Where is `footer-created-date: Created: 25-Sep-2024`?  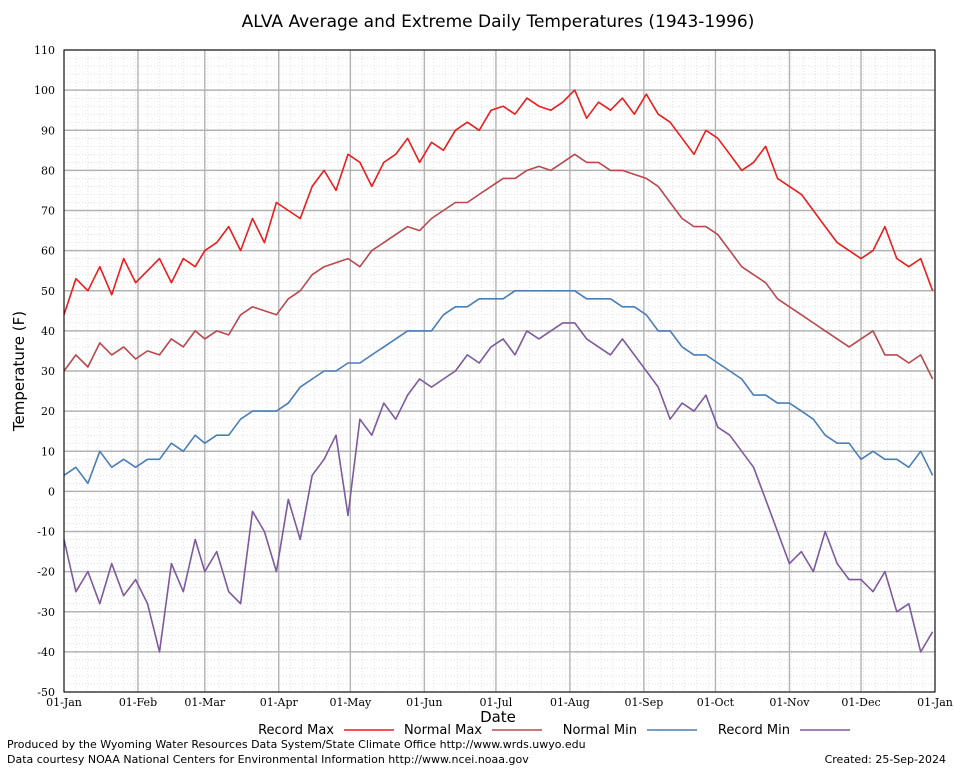
footer-created-date: Created: 25-Sep-2024 is located at coordinates (885, 759).